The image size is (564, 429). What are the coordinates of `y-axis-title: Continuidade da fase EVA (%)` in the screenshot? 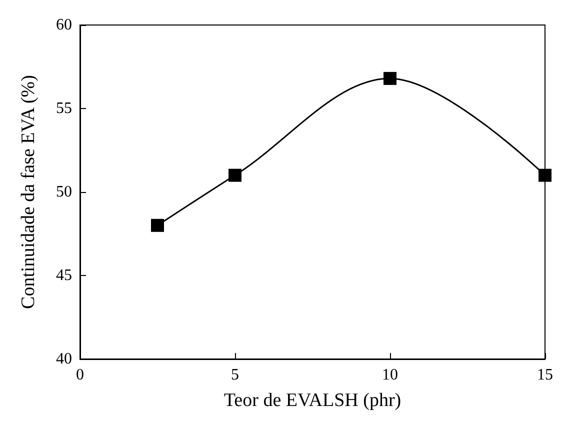 It's located at (28, 192).